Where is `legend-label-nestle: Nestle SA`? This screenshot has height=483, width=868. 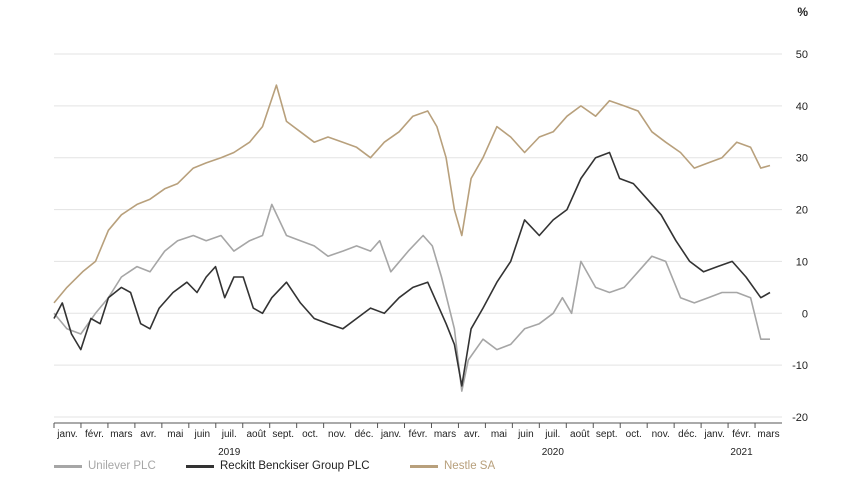 legend-label-nestle: Nestle SA is located at coordinates (470, 466).